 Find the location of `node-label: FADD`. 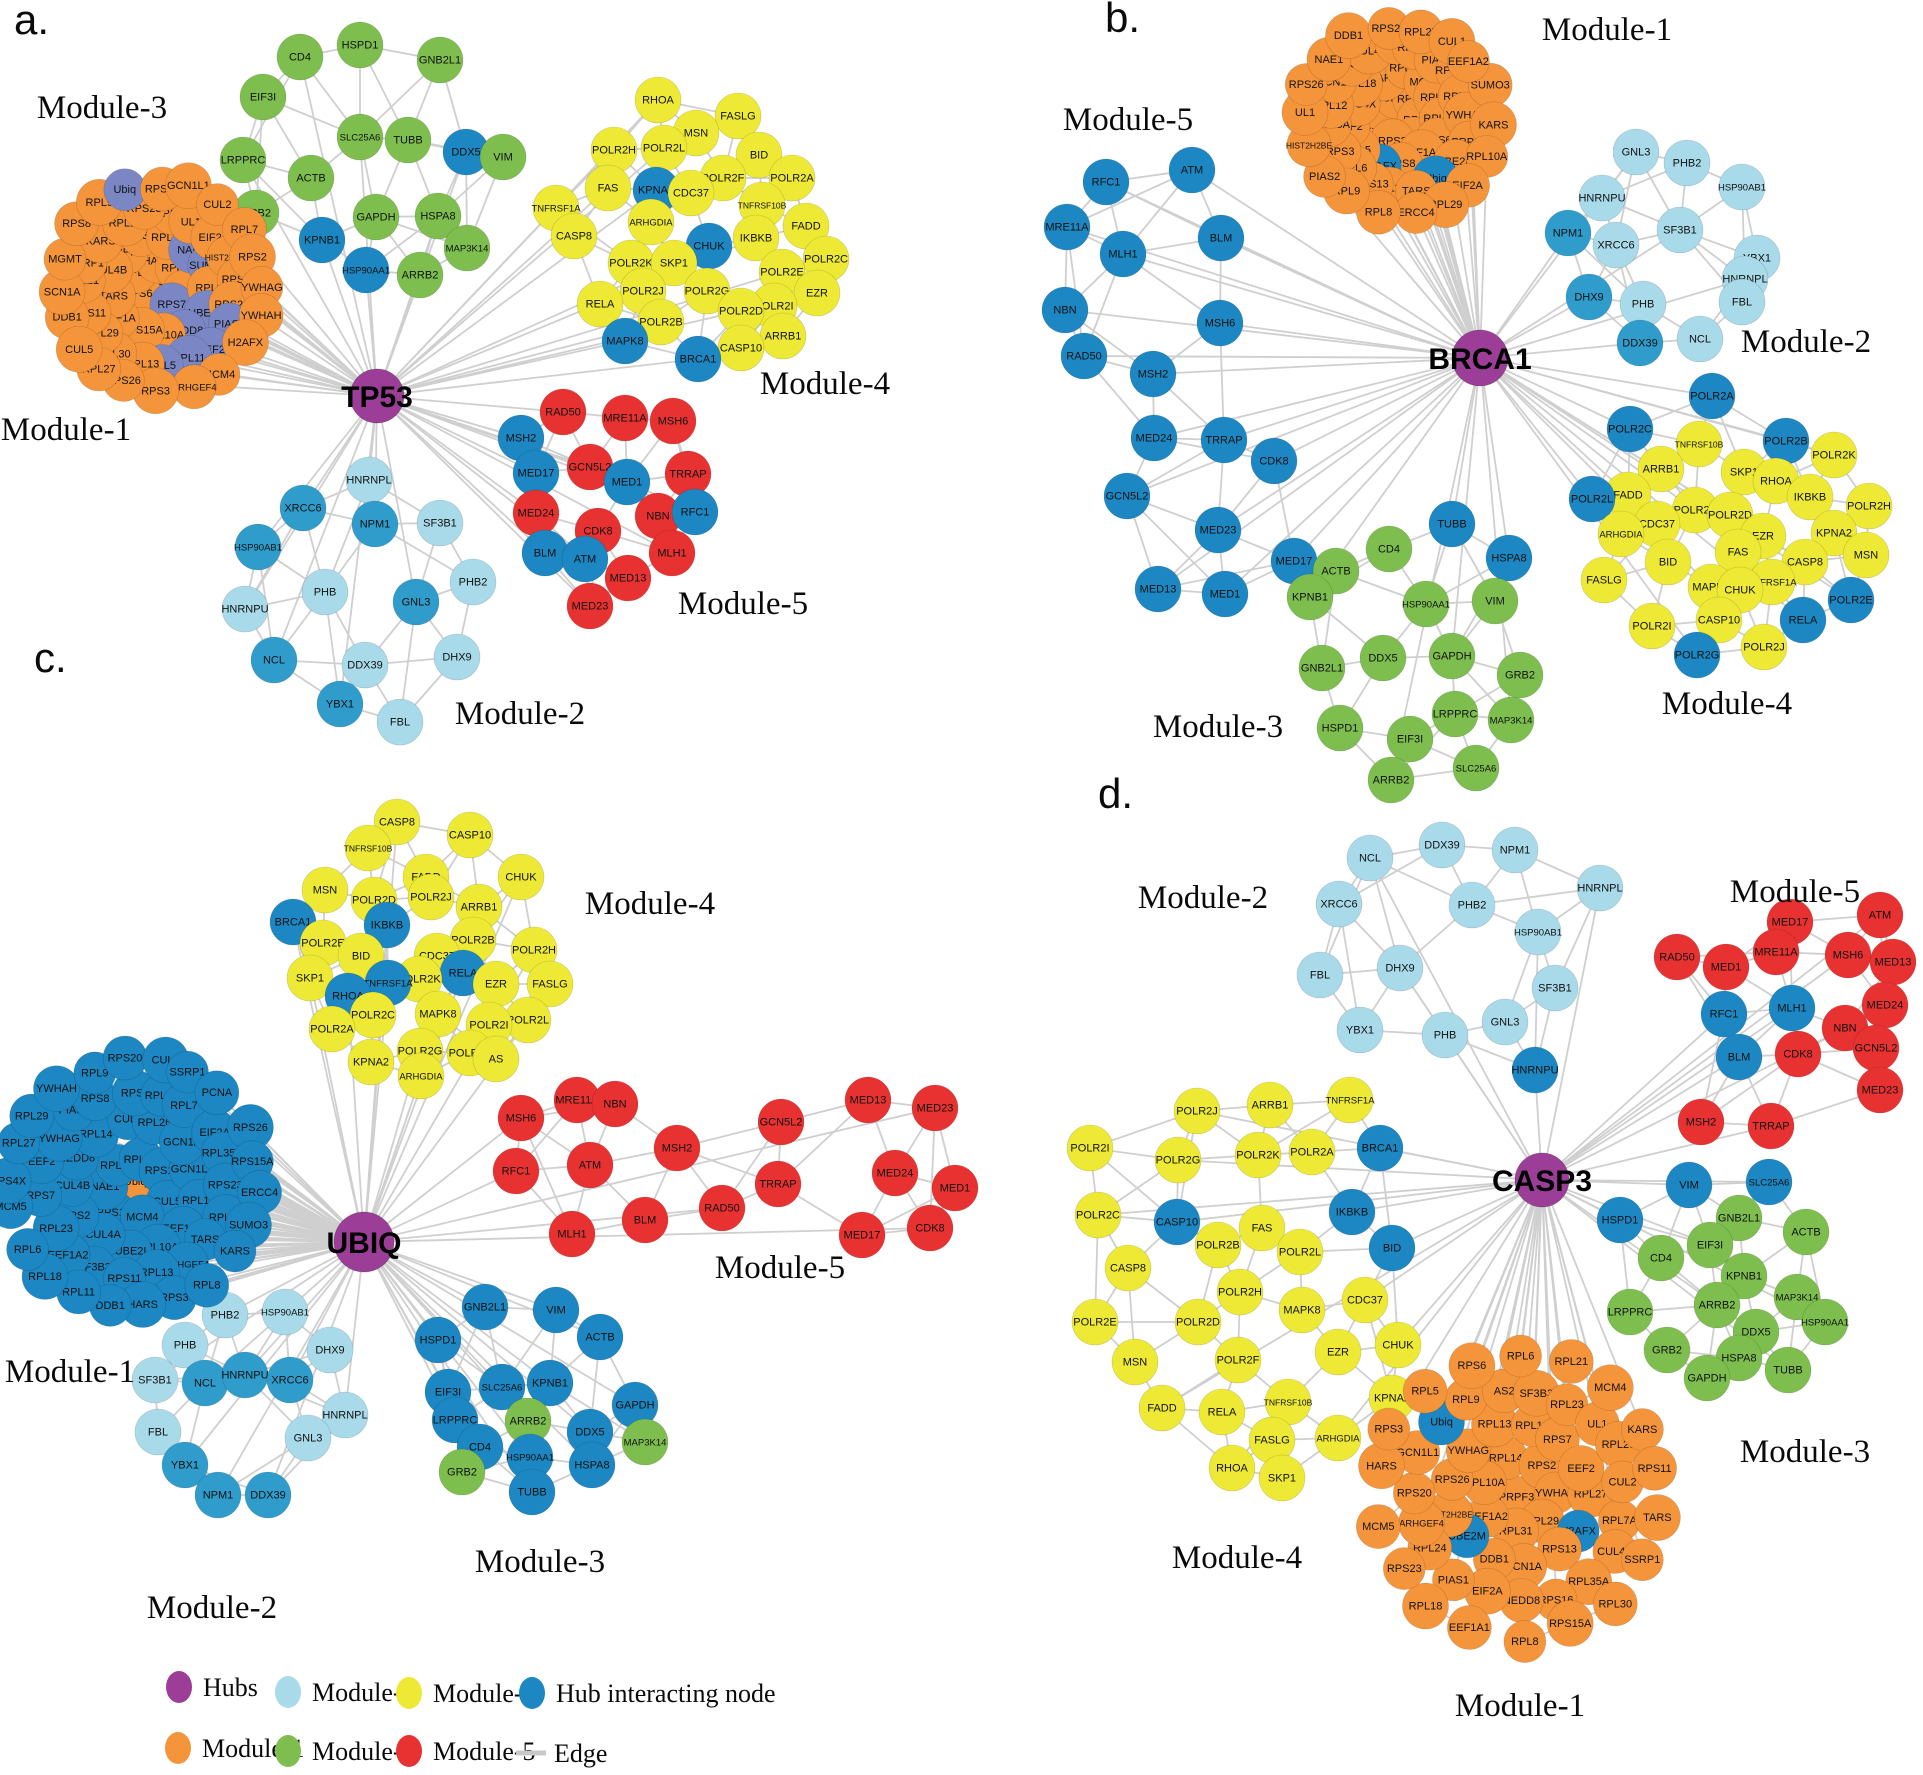

node-label: FADD is located at coordinates (805, 227).